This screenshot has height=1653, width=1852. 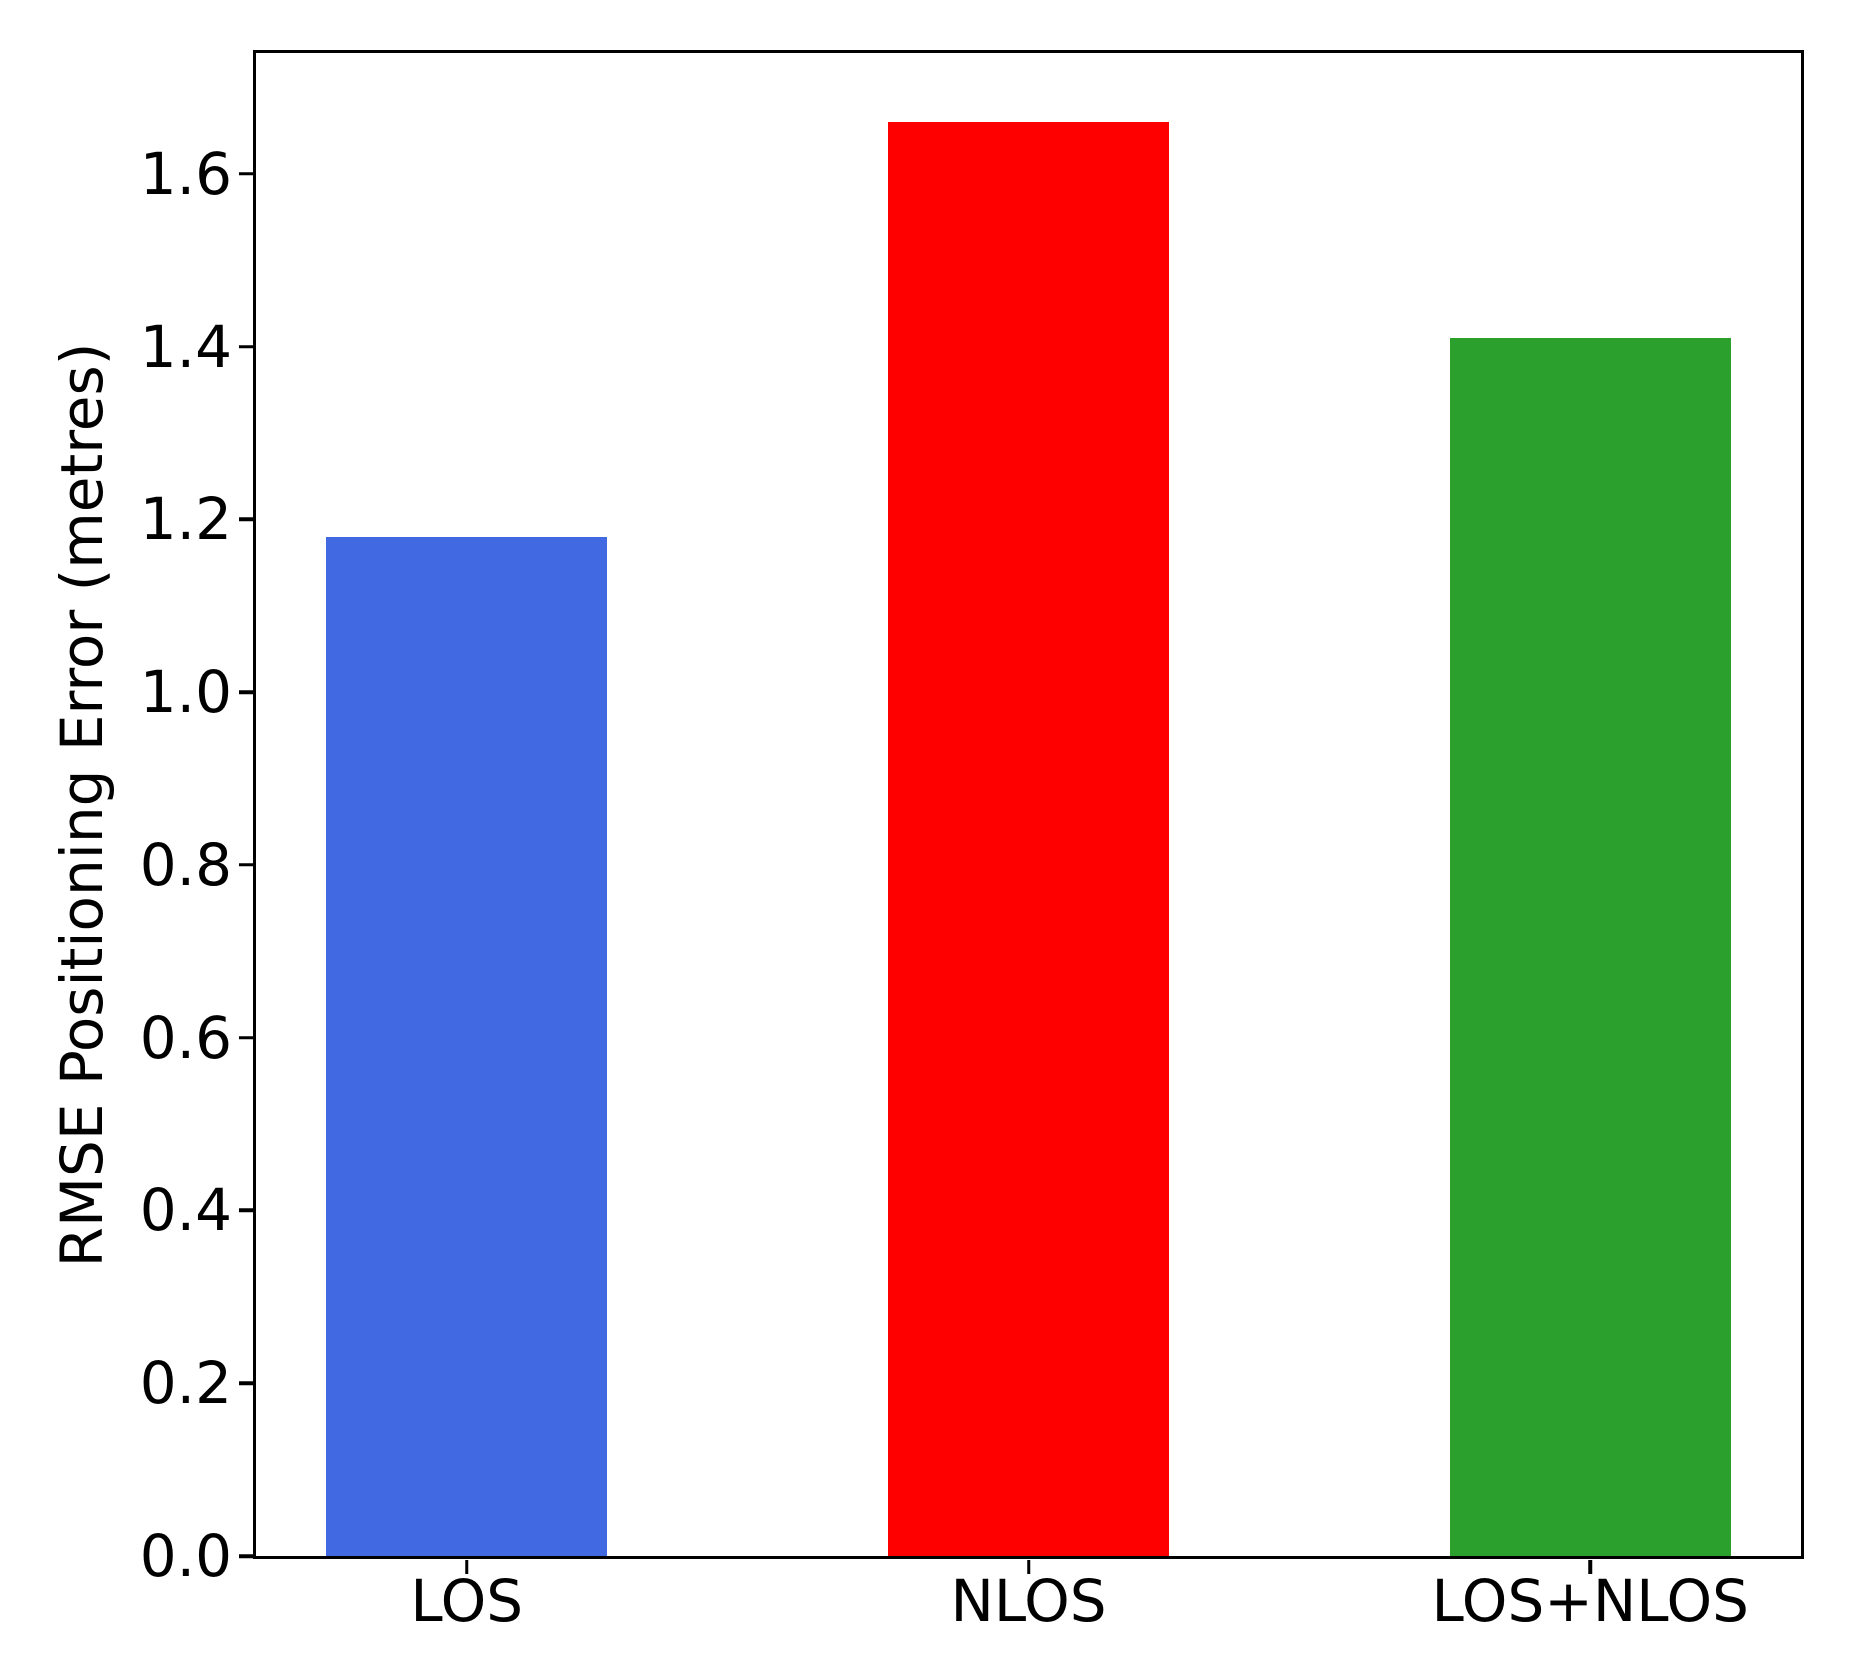 What do you see at coordinates (245, 519) in the screenshot?
I see `y-tick-1.2` at bounding box center [245, 519].